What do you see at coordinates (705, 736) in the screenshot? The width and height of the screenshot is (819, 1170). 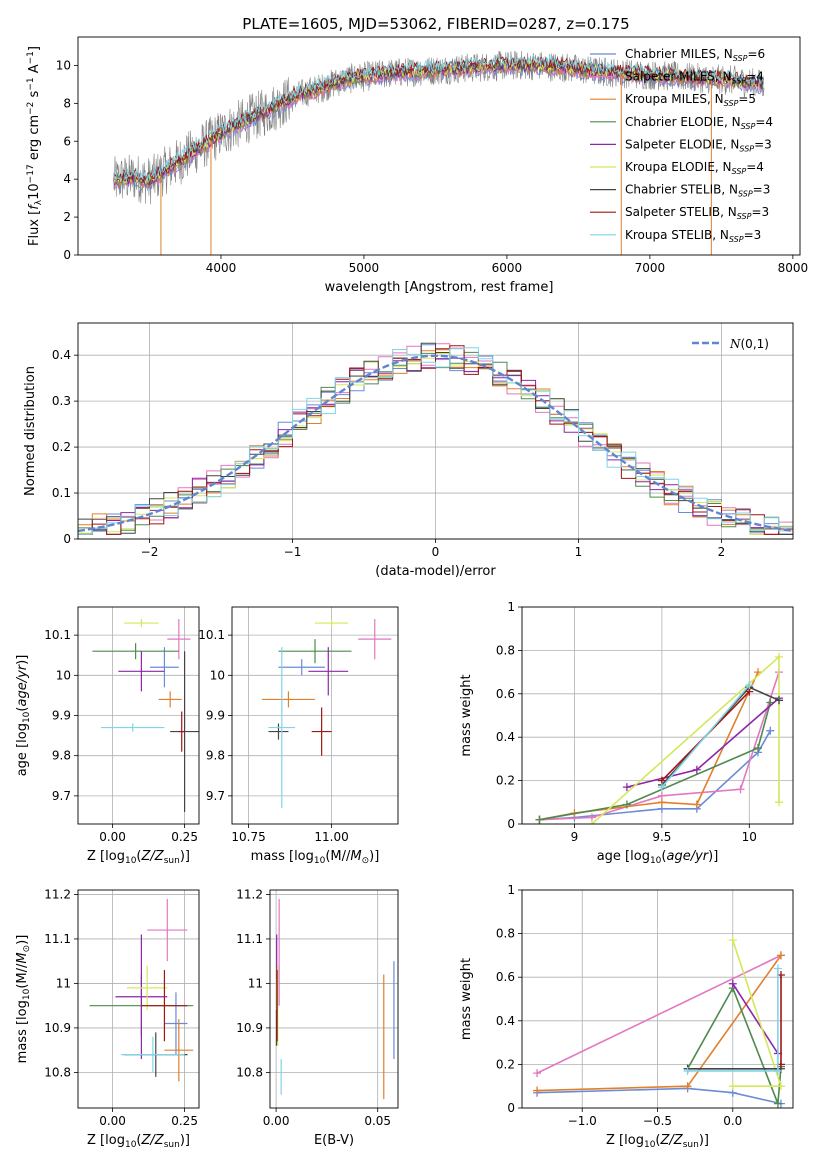 I see `series-line-kroupa-stelib` at bounding box center [705, 736].